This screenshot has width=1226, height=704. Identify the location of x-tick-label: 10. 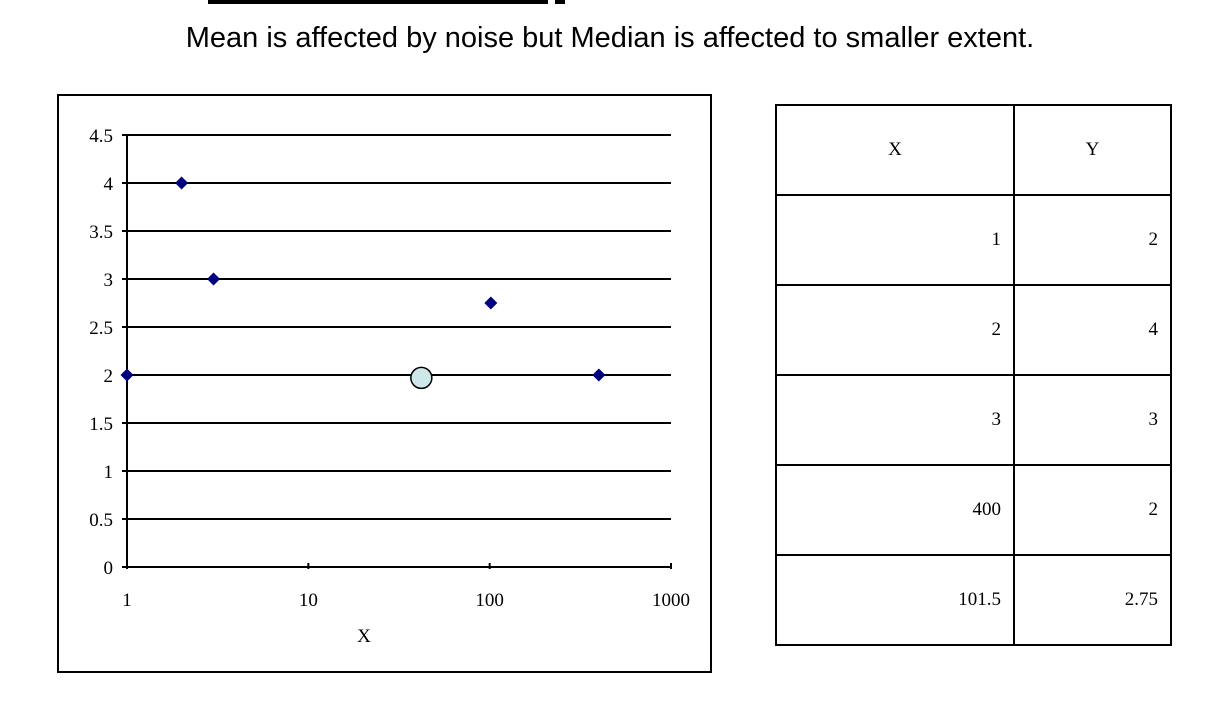
(308, 600).